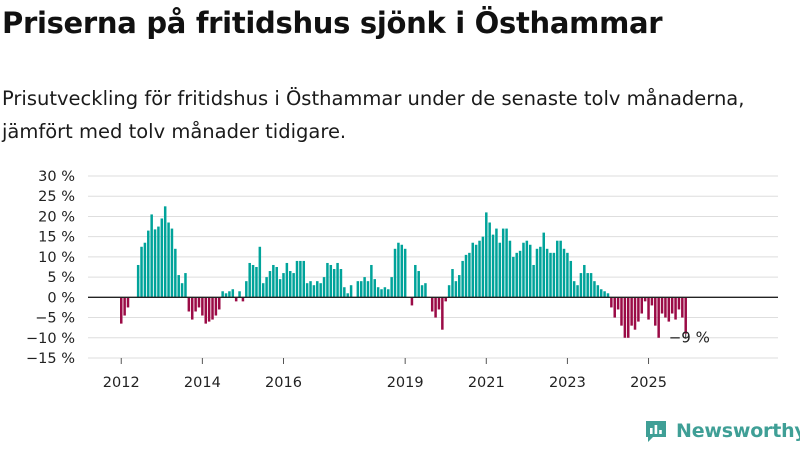 The height and width of the screenshot is (450, 800). Describe the element at coordinates (61, 278) in the screenshot. I see `y-tick-label: 5 %` at that location.